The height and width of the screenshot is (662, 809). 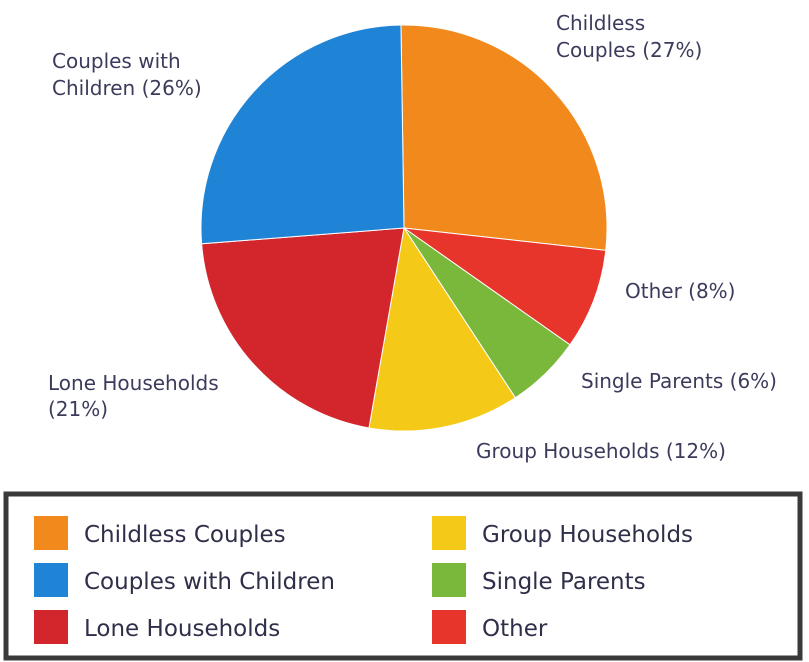 I want to click on pie-slice-other, so click(x=505, y=286).